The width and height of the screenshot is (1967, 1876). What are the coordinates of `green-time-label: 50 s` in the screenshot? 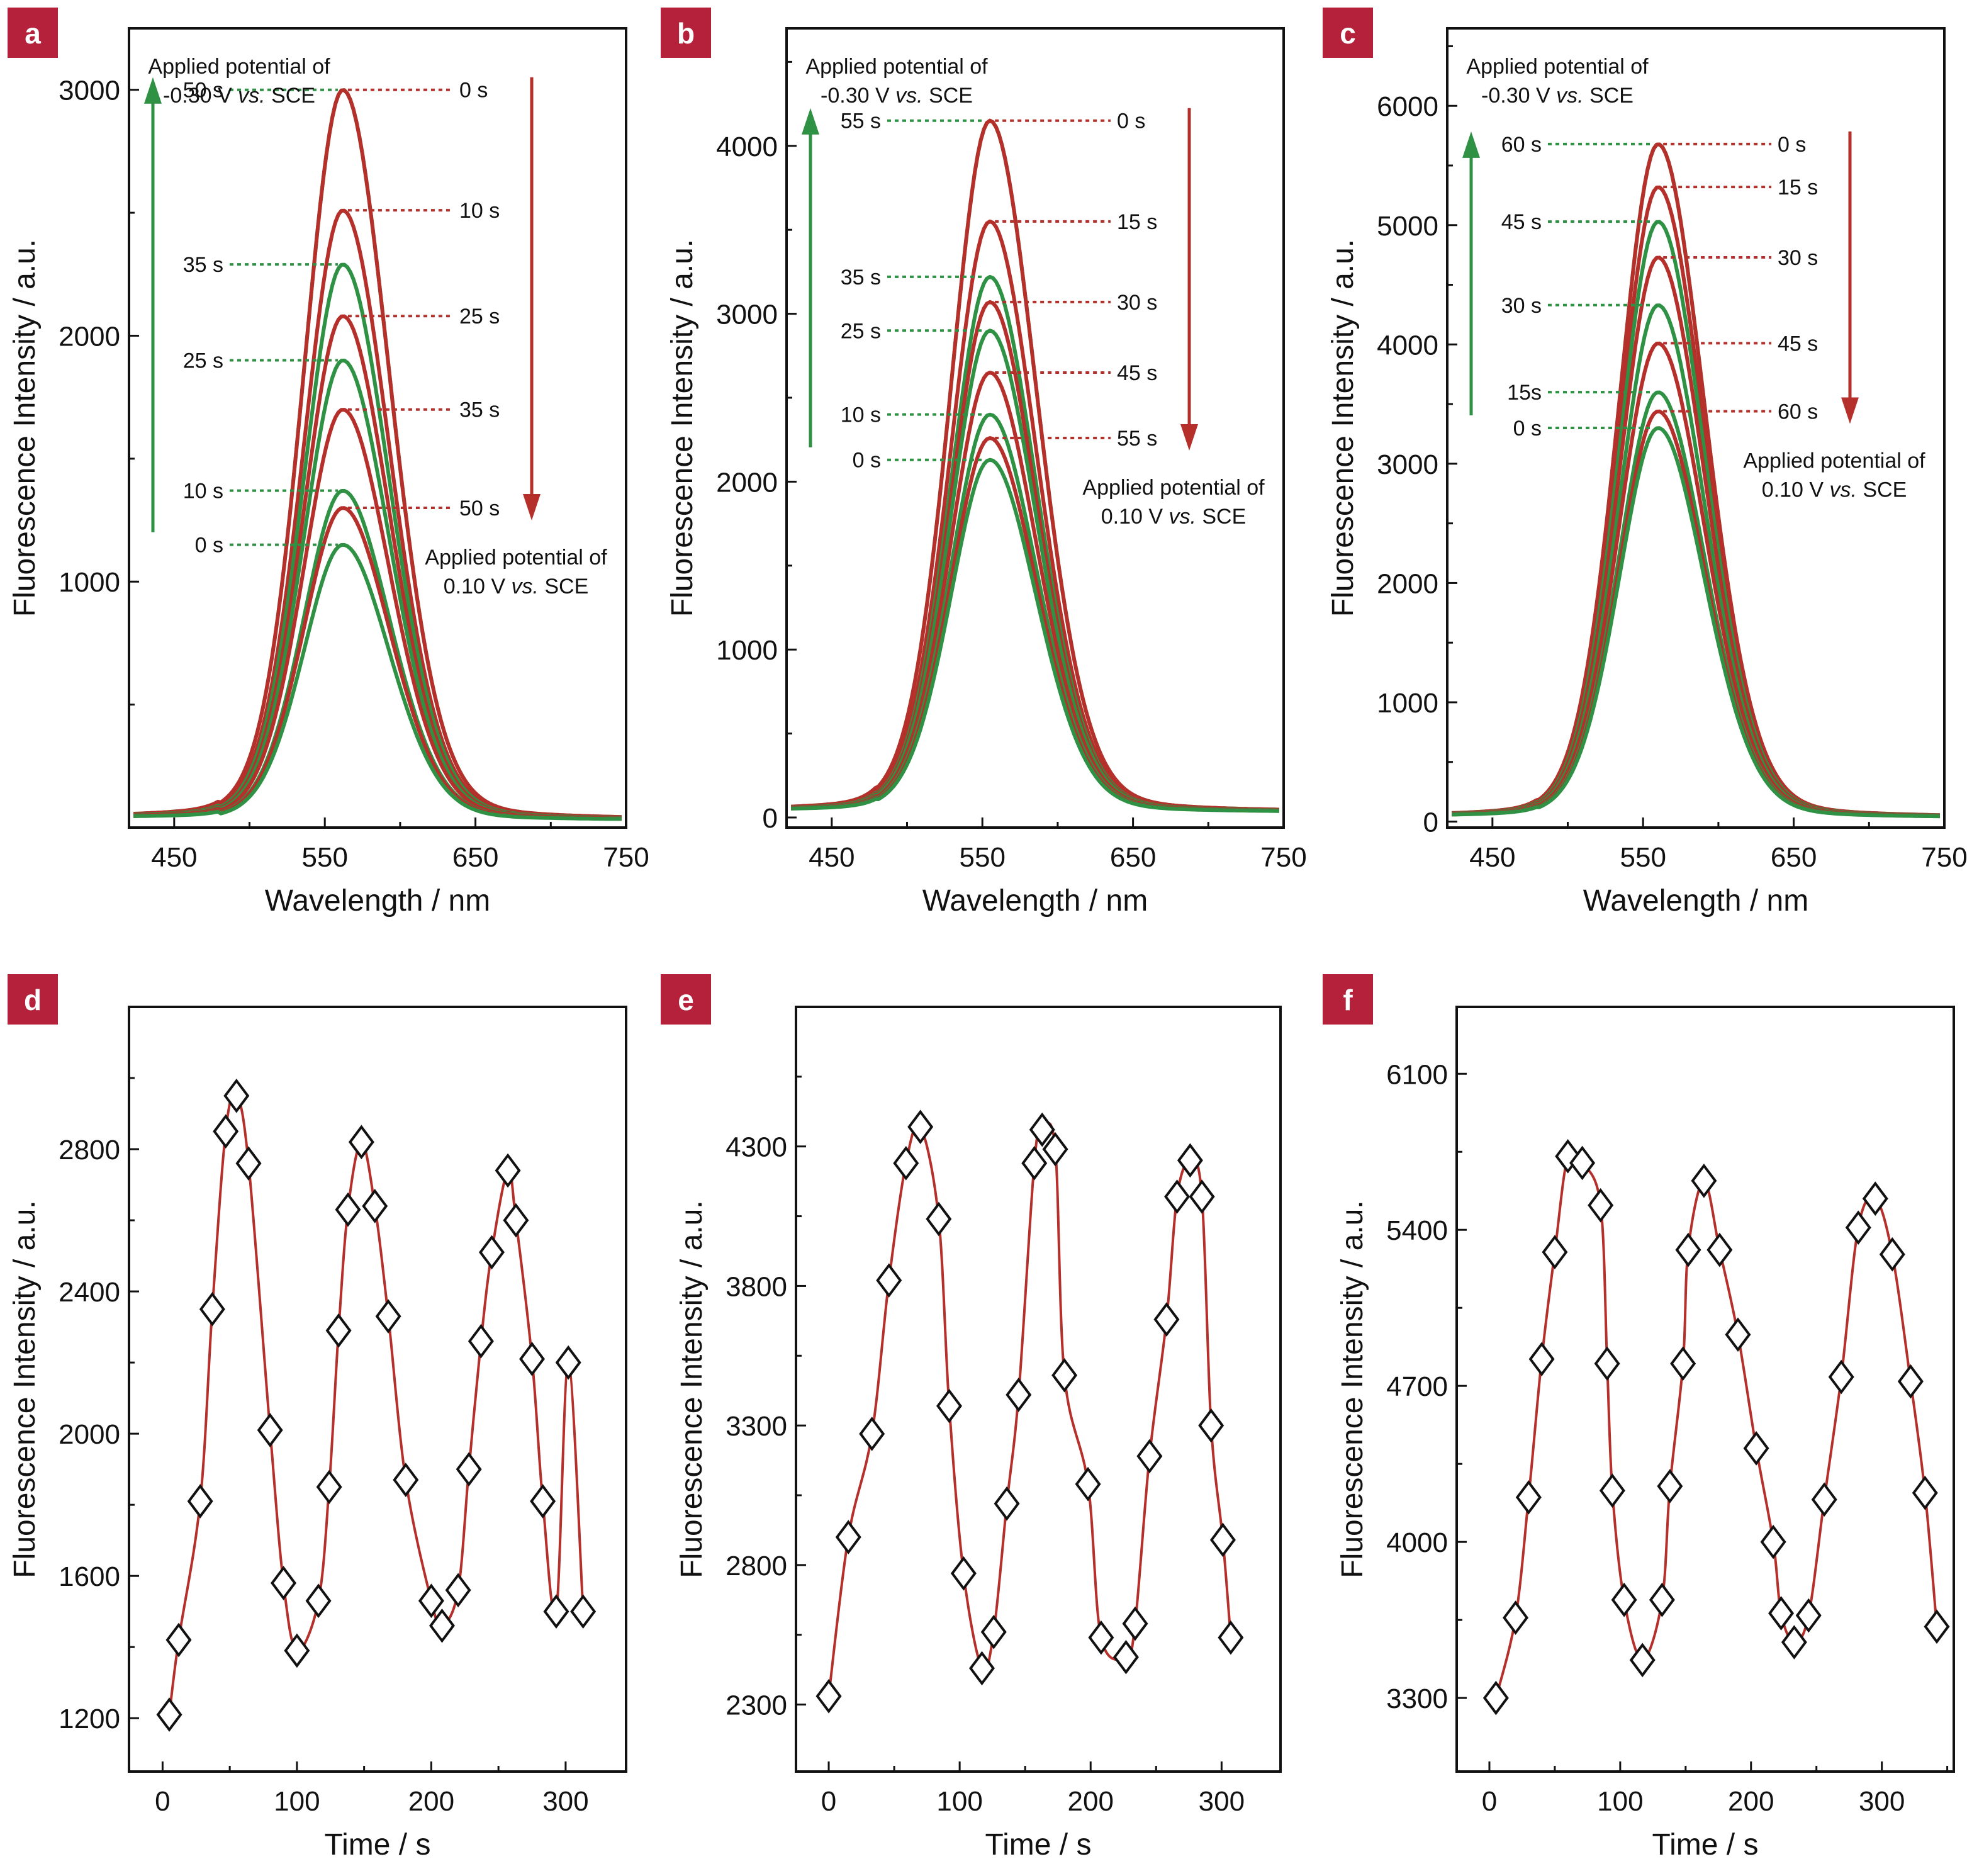 It's located at (203, 91).